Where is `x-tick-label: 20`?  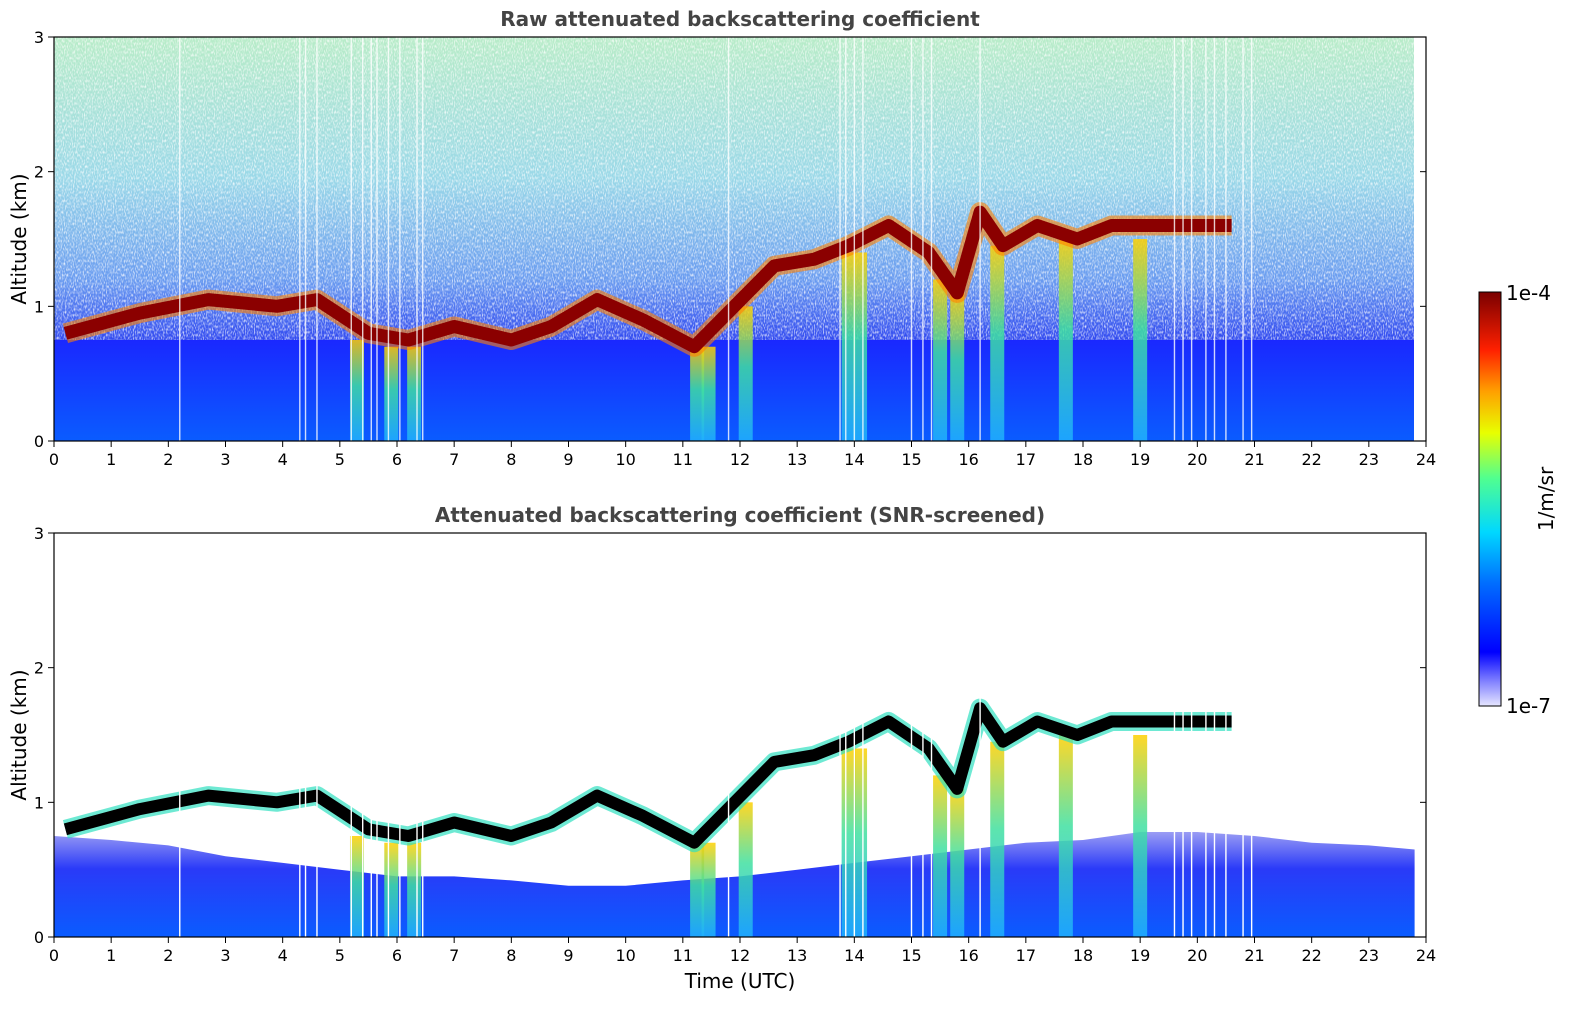 x-tick-label: 20 is located at coordinates (1197, 955).